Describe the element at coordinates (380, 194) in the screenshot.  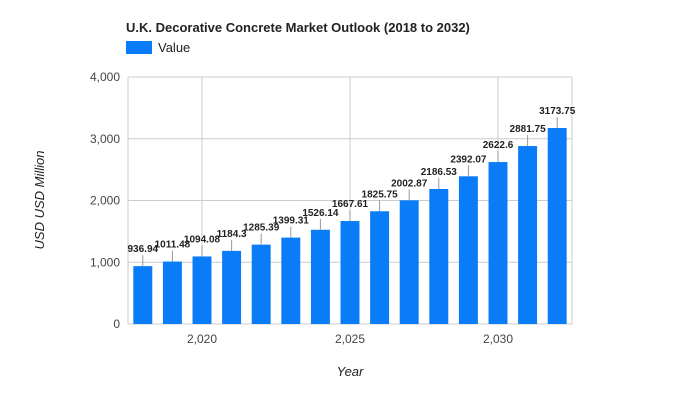
I see `data-label: 1825.75` at that location.